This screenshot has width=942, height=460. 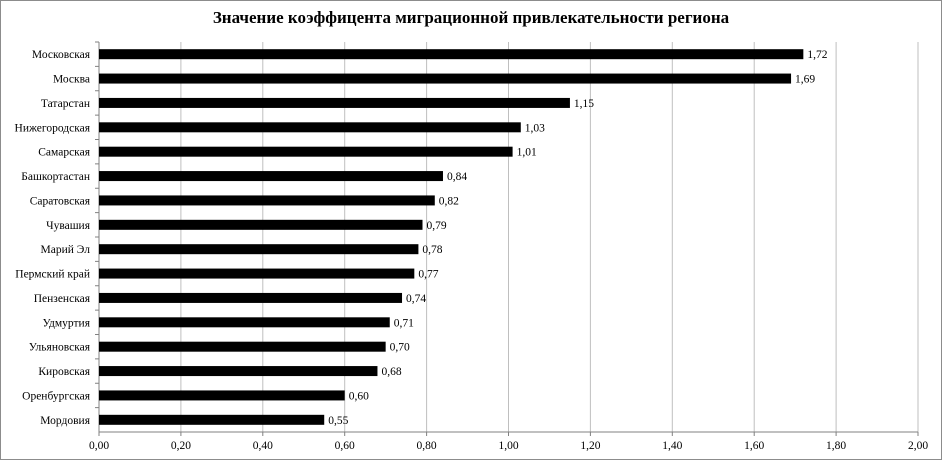 I want to click on x-tick-label: 1,40, so click(x=672, y=446).